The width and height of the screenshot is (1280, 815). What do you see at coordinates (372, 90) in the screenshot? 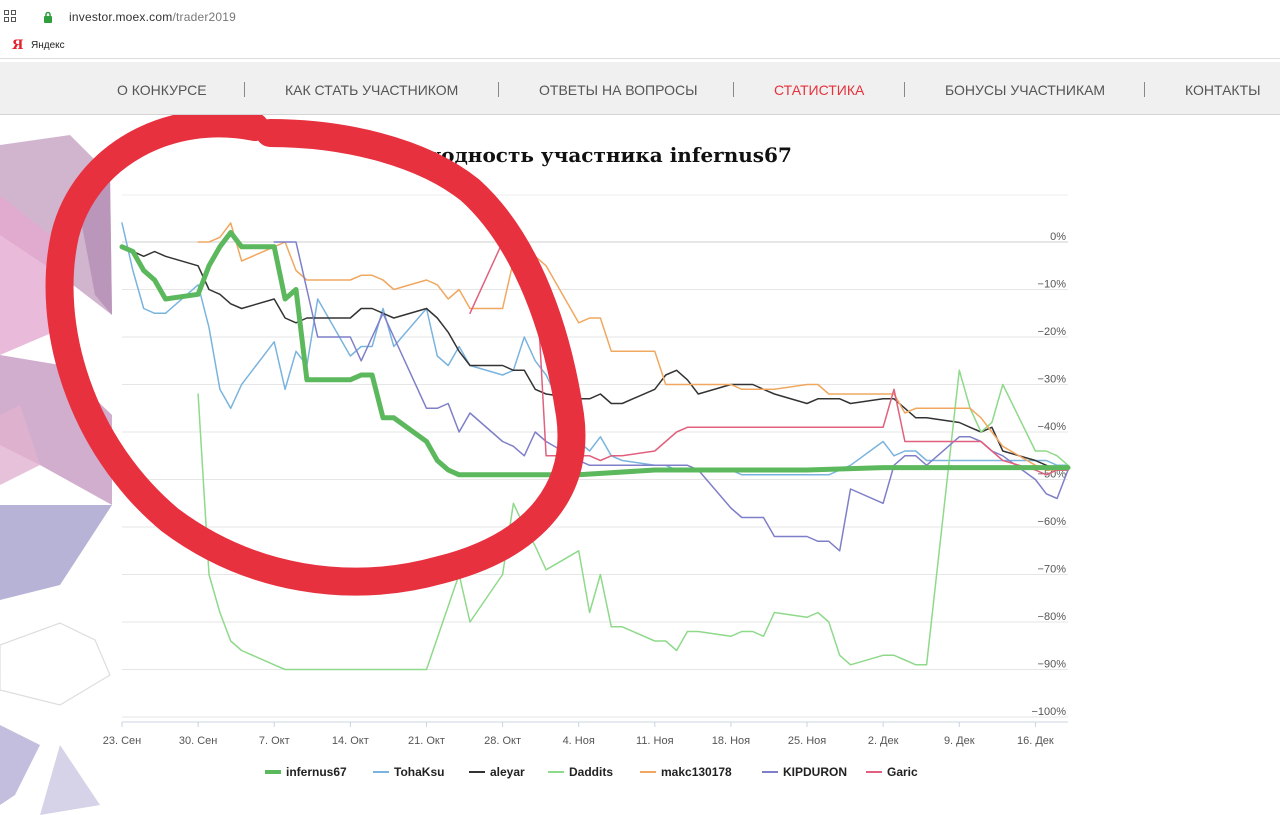
I see `nav-item-how-to-join: КАК СТАТЬ УЧАСТНИКОМ` at bounding box center [372, 90].